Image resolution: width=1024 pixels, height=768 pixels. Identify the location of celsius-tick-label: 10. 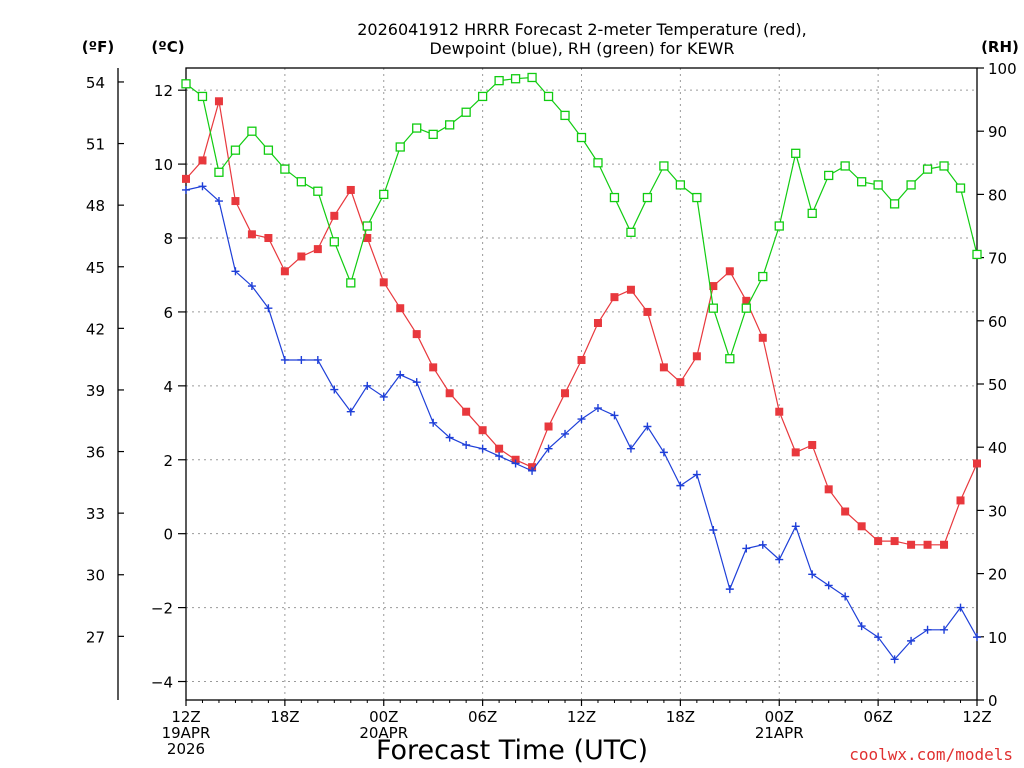
(163, 165).